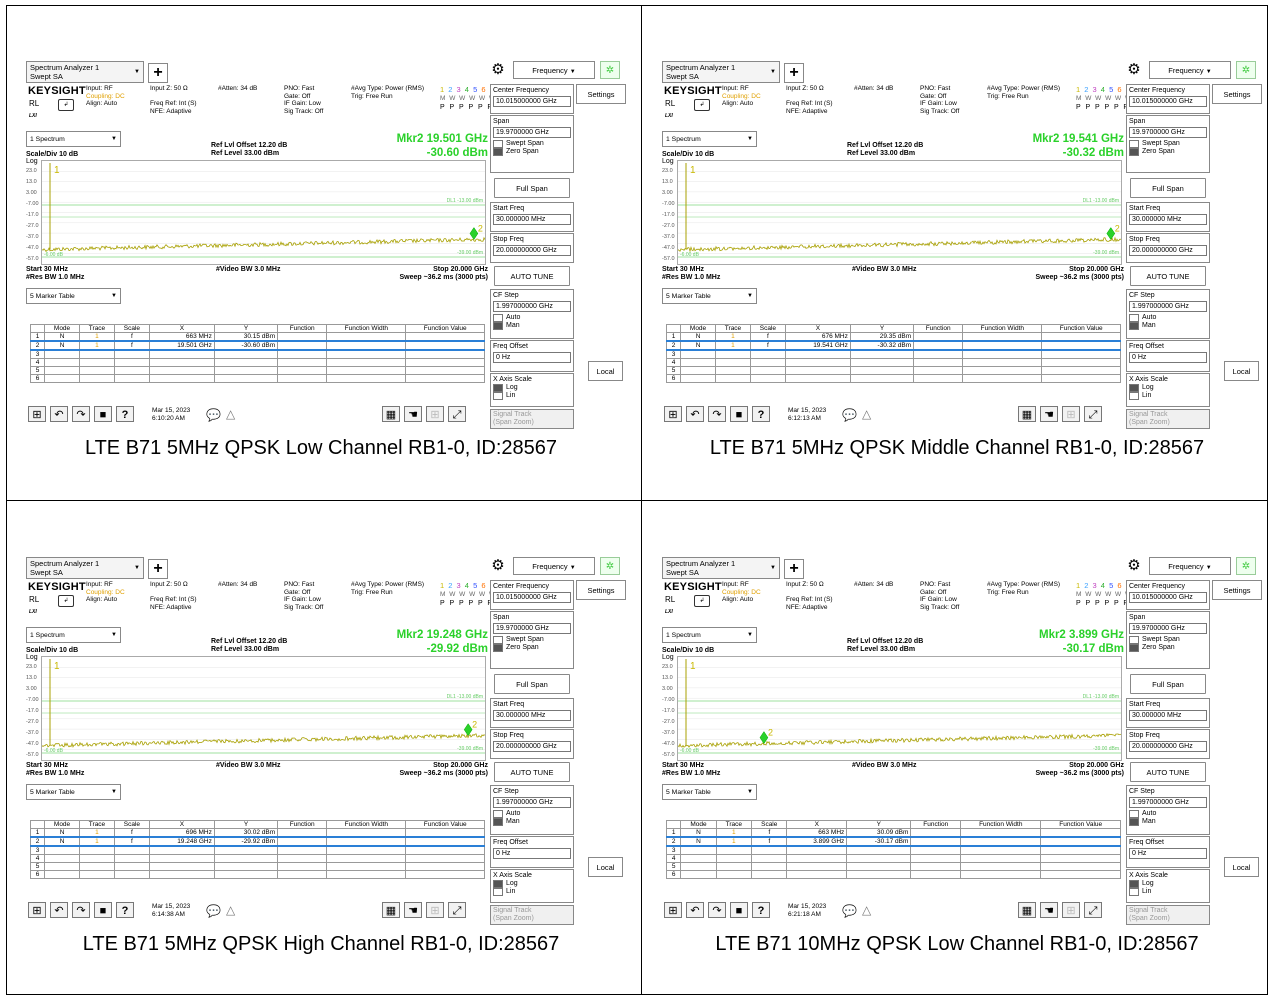 This screenshot has height=1000, width=1272. I want to click on stop-freq-field: Stop Freq 20.000000000 GHz, so click(1168, 248).